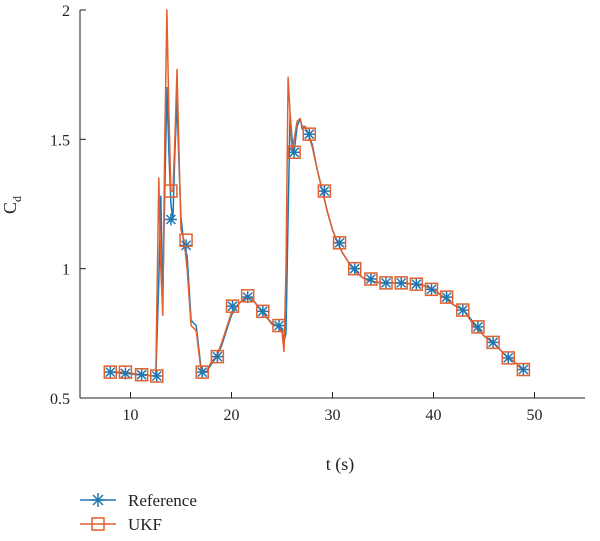  I want to click on x-tick-label: 50, so click(535, 415).